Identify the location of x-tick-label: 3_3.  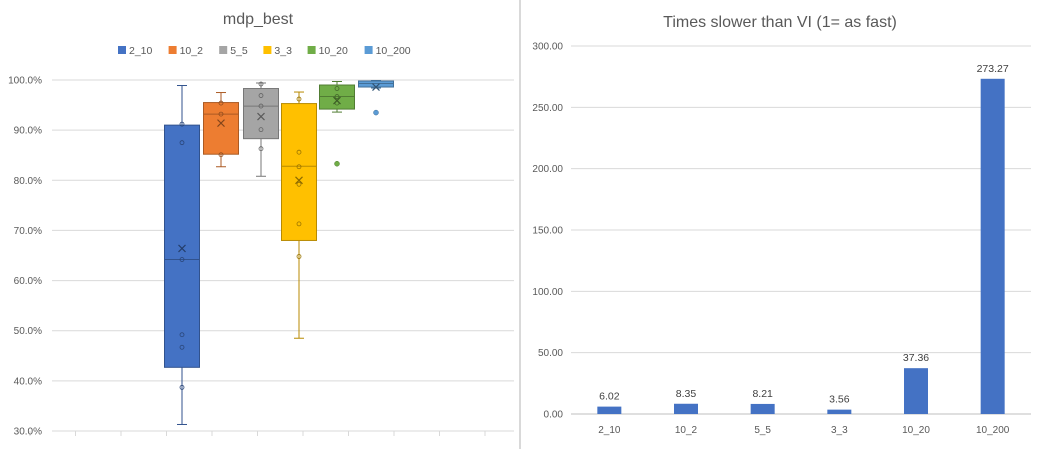
(839, 430).